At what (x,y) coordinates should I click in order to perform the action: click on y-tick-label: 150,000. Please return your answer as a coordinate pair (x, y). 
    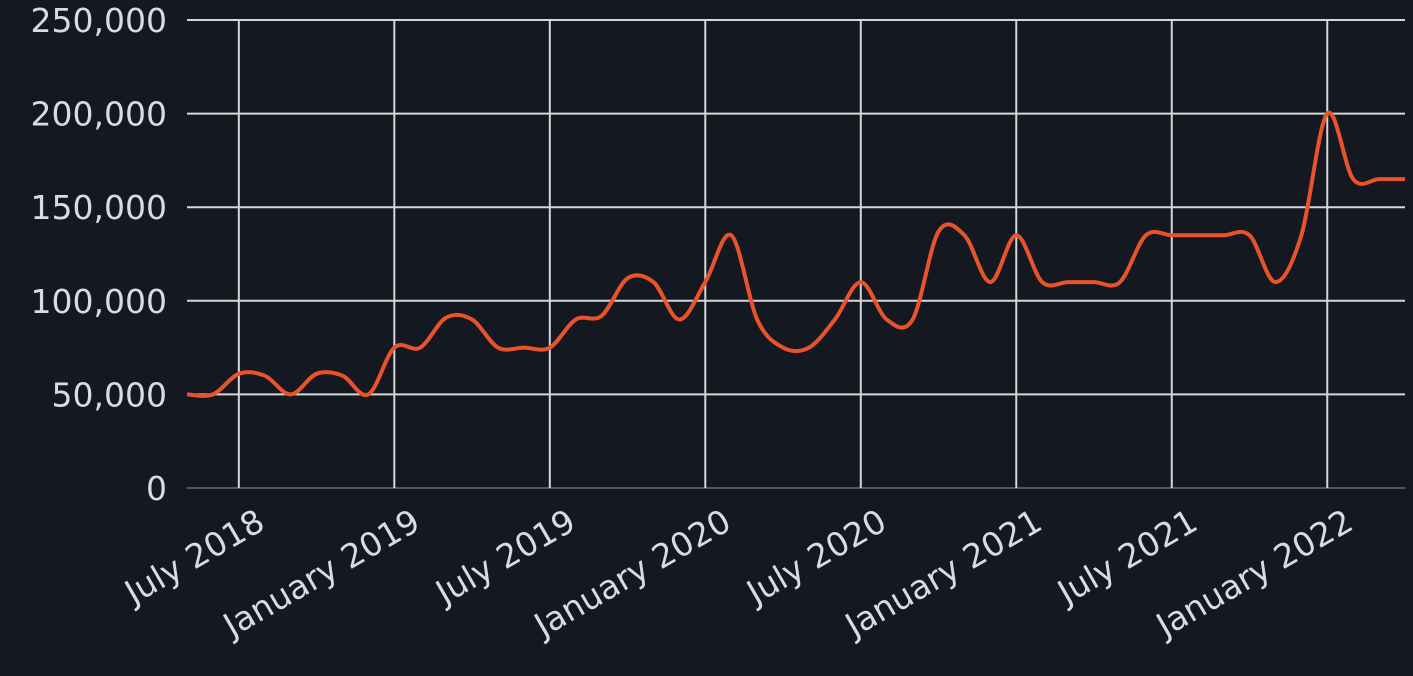
    Looking at the image, I should click on (99, 207).